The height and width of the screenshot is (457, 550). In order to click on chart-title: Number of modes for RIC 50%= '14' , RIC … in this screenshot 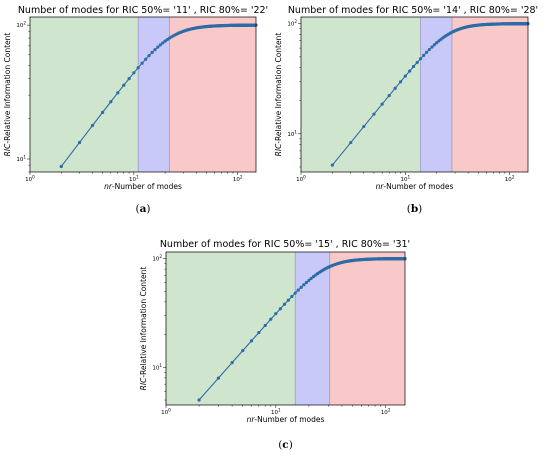, I will do `click(413, 10)`.